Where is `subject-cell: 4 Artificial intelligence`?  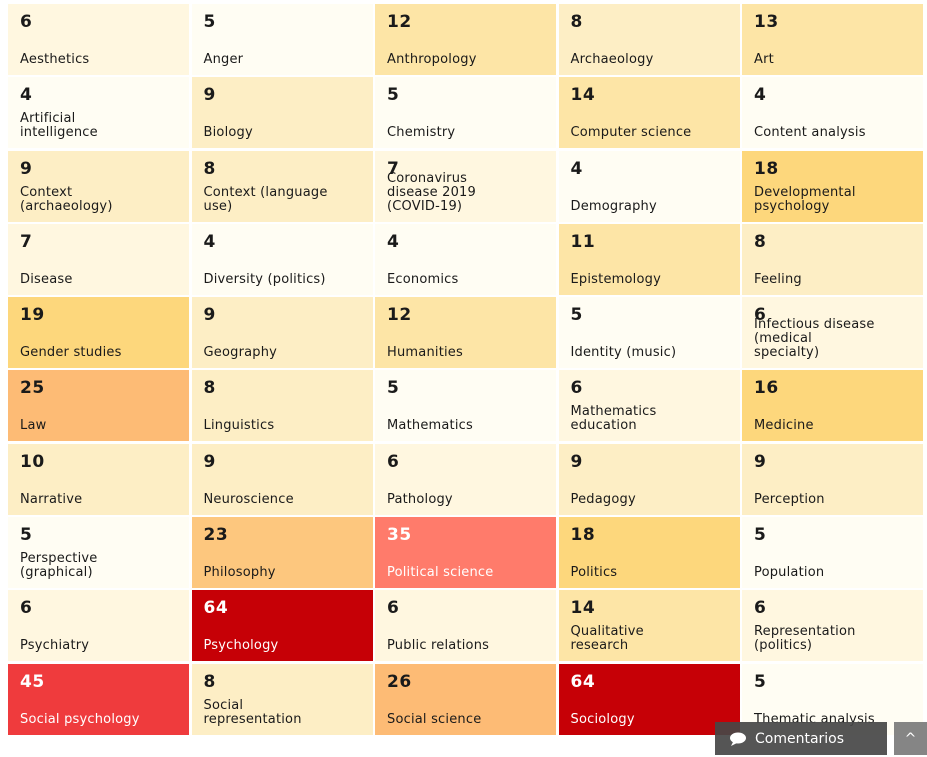
subject-cell: 4 Artificial intelligence is located at coordinates (98, 113).